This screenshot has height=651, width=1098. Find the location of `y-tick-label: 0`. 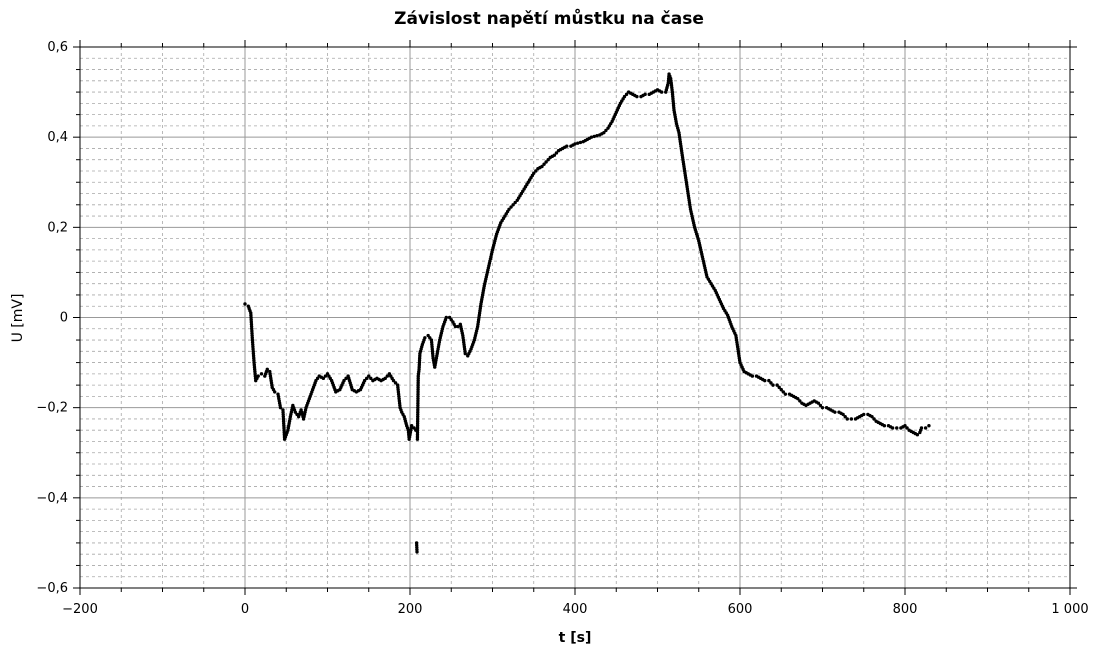

y-tick-label: 0 is located at coordinates (64, 318).